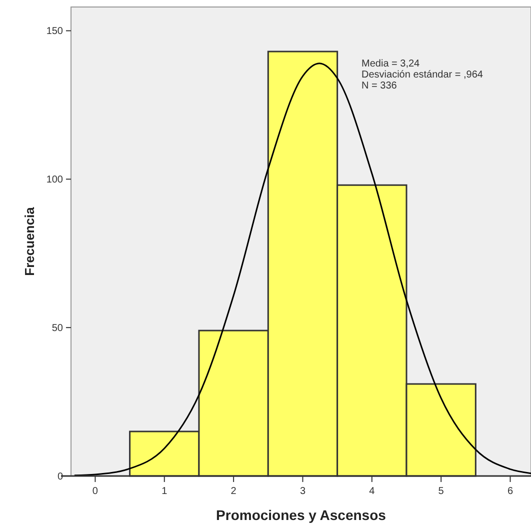 Image resolution: width=531 pixels, height=530 pixels. What do you see at coordinates (29, 241) in the screenshot?
I see `y-axis-title: Frecuencia` at bounding box center [29, 241].